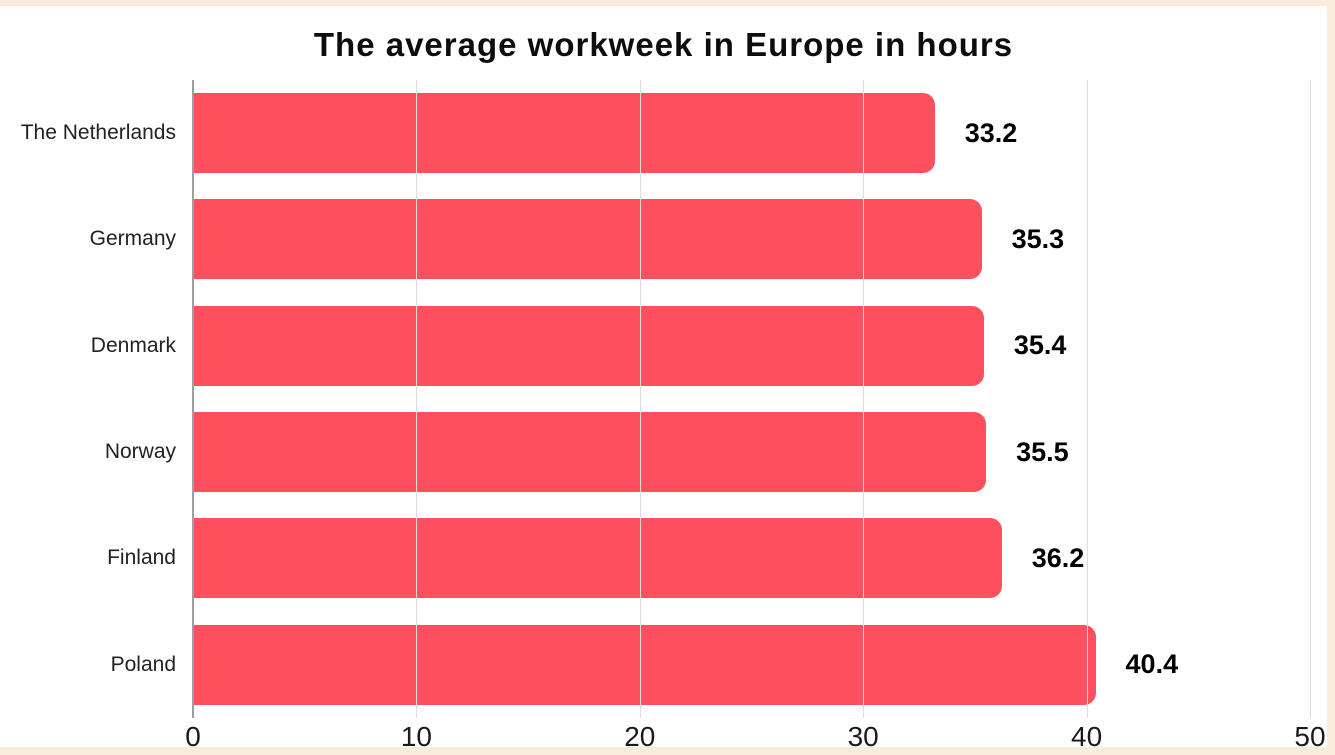 This screenshot has width=1335, height=755. What do you see at coordinates (140, 452) in the screenshot?
I see `category-label-norway: Norway` at bounding box center [140, 452].